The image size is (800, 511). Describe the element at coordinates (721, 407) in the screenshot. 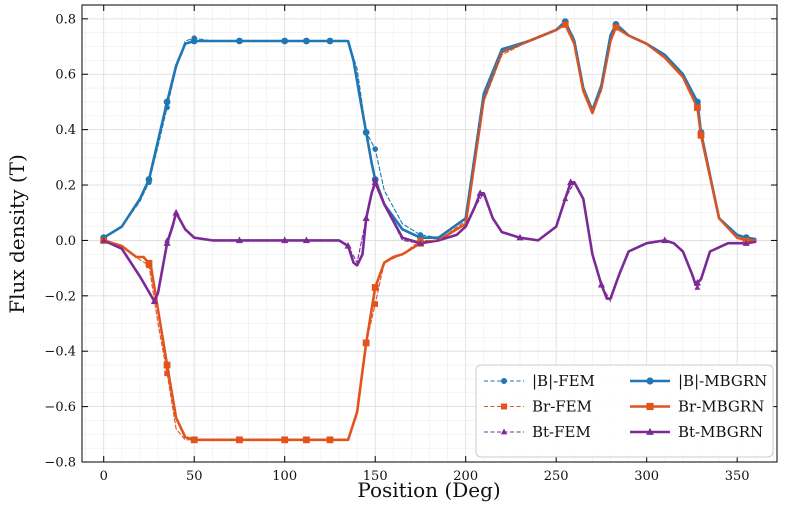

I see `legend-label: Br-MBGRN` at that location.